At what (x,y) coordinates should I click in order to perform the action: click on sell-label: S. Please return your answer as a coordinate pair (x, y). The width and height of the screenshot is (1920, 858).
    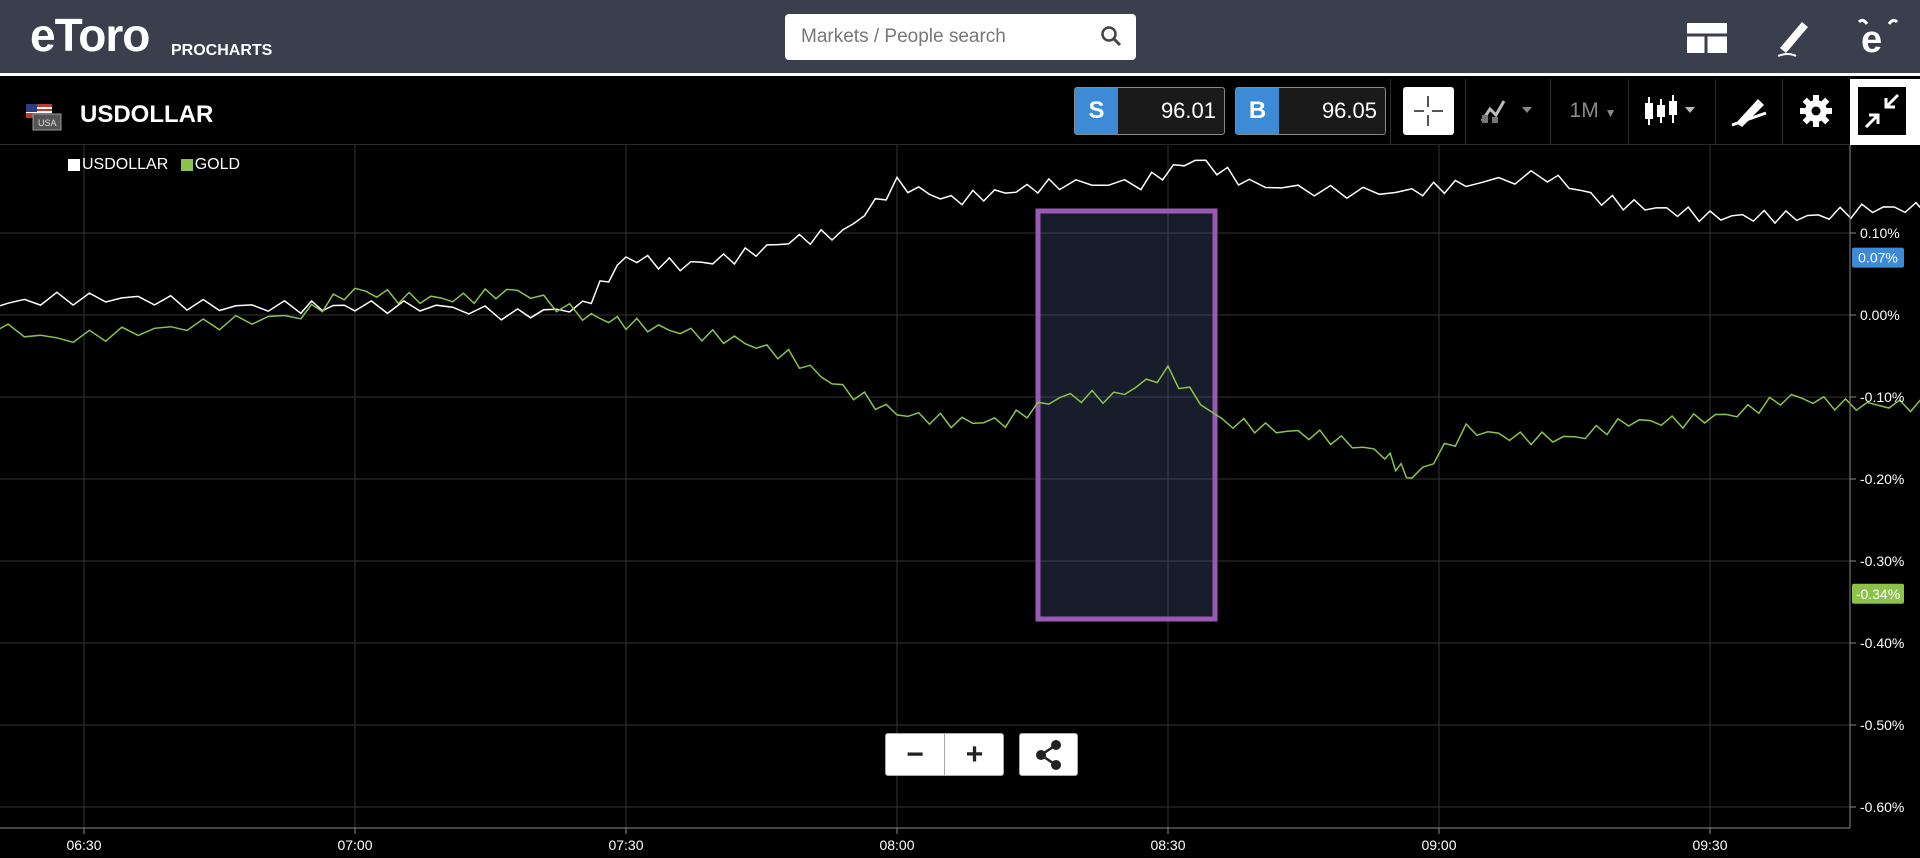
    Looking at the image, I should click on (1096, 111).